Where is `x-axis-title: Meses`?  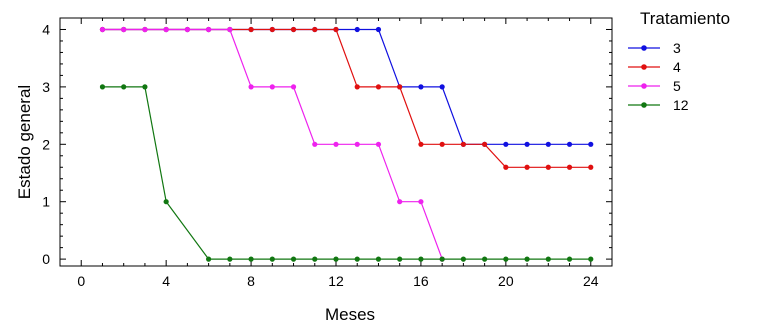
x-axis-title: Meses is located at coordinates (350, 314).